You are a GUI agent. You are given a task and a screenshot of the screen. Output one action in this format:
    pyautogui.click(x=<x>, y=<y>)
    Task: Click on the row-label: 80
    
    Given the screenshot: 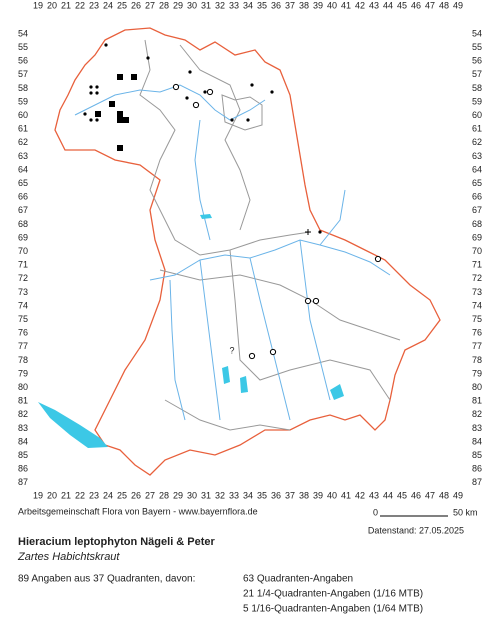 What is the action you would take?
    pyautogui.click(x=477, y=387)
    